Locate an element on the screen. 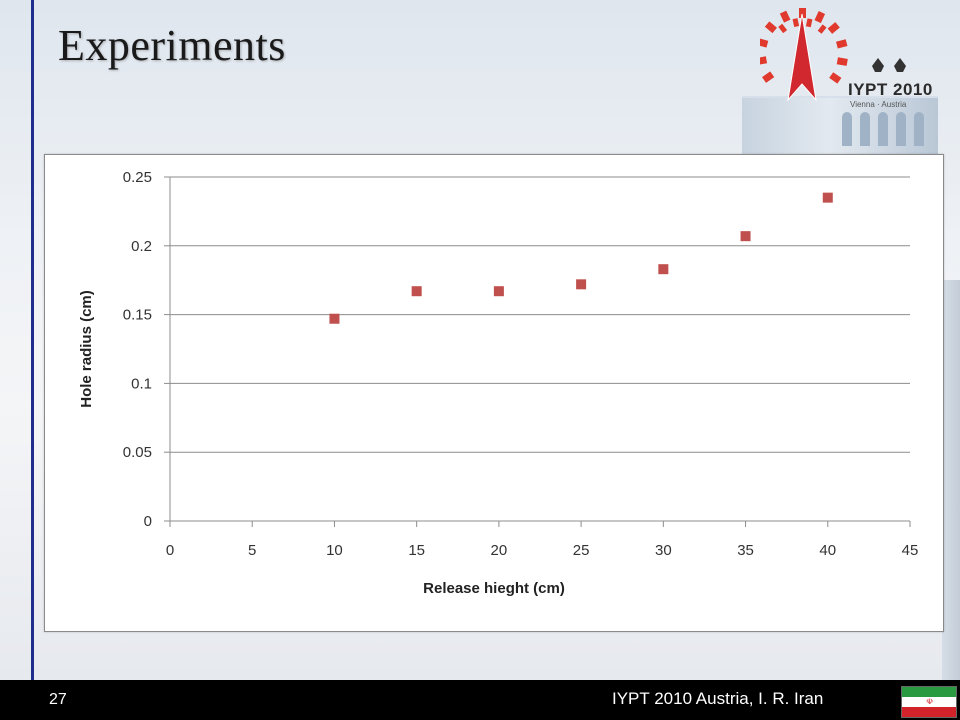  x-tick-label: 45 is located at coordinates (910, 550).